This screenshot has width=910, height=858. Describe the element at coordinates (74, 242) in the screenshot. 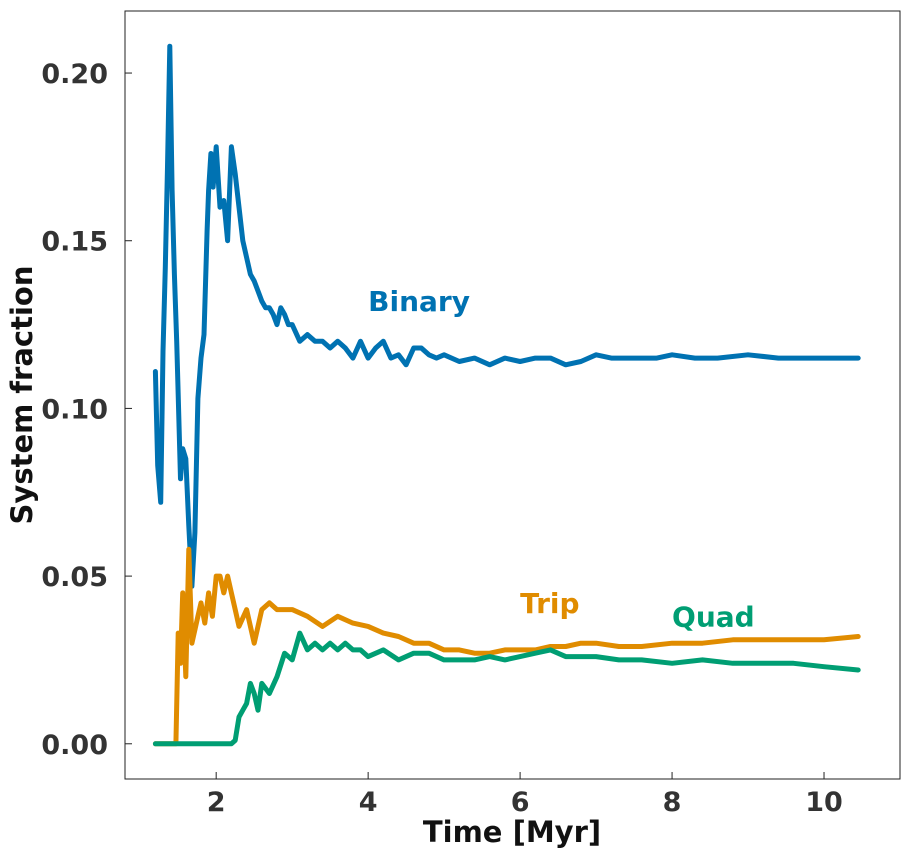

I see `y-tick-label: 0.15` at that location.